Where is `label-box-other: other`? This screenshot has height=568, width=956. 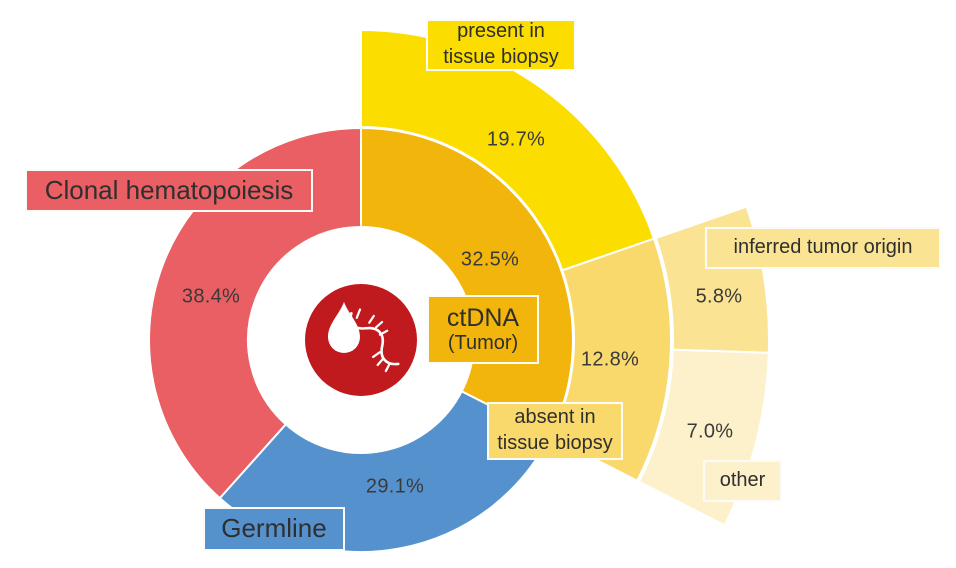 label-box-other: other is located at coordinates (742, 481).